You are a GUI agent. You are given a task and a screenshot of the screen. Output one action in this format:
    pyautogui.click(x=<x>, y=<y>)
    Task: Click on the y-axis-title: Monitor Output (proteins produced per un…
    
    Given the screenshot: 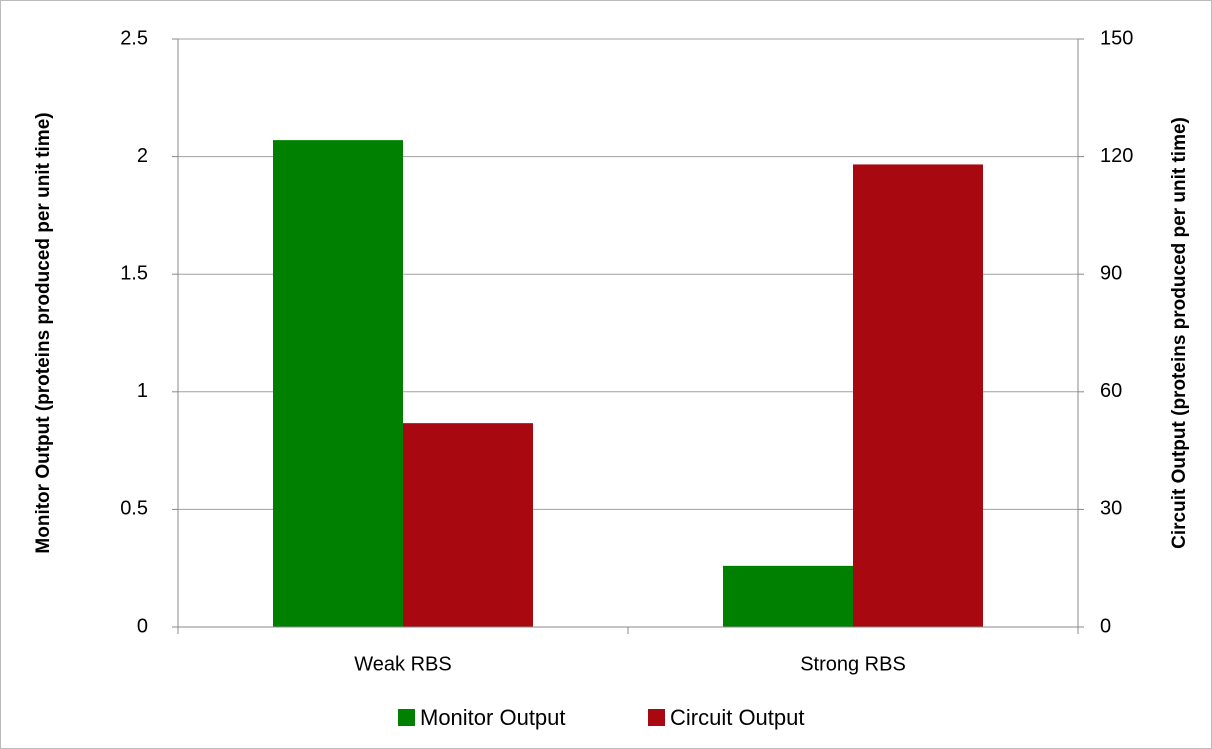 What is the action you would take?
    pyautogui.click(x=43, y=332)
    